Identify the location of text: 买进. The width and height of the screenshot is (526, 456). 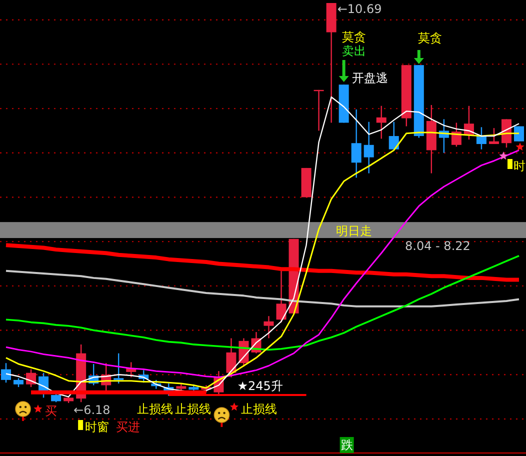
(128, 427).